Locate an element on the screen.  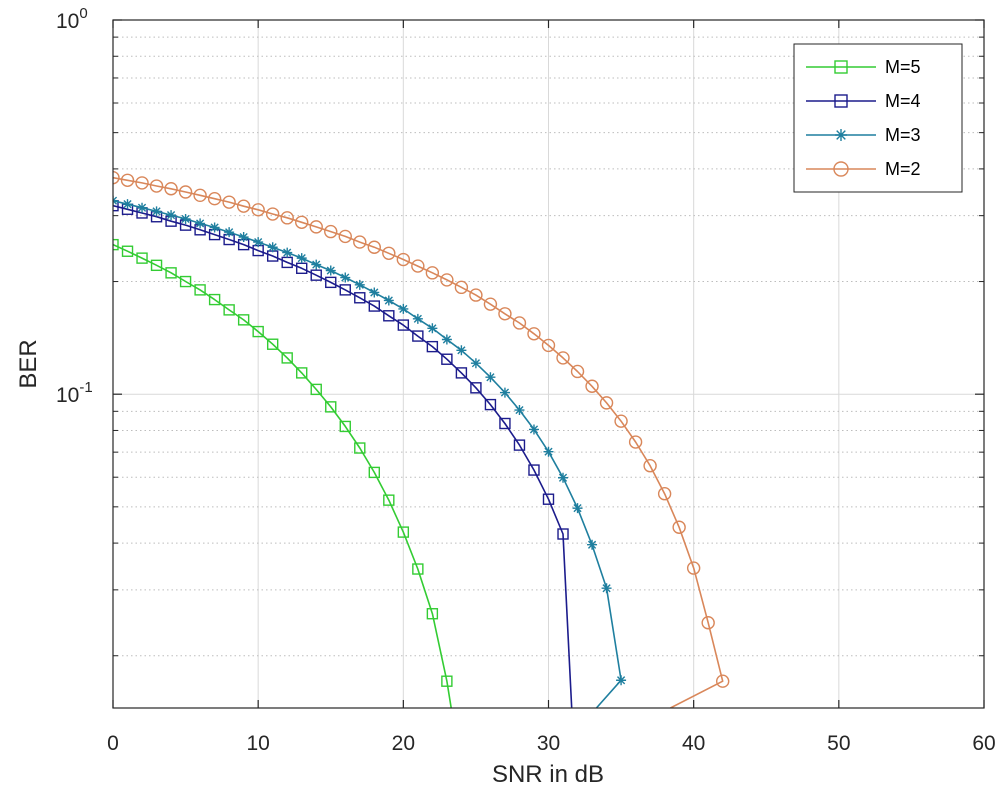
x-tick-label: 20 is located at coordinates (403, 743).